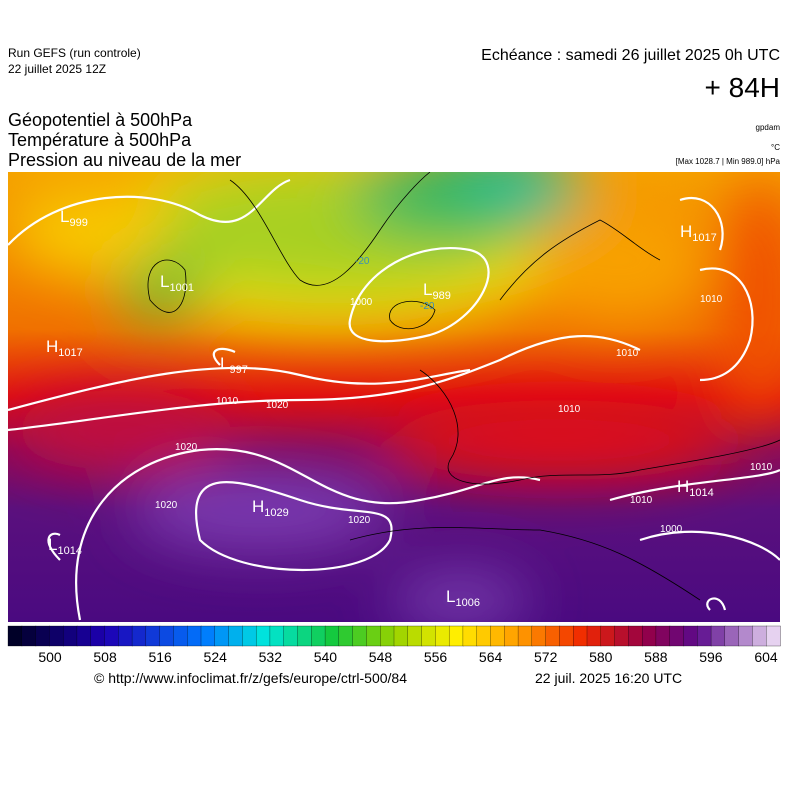 The image size is (788, 789). Describe the element at coordinates (100, 140) in the screenshot. I see `field-title: Température à 500hPa` at that location.